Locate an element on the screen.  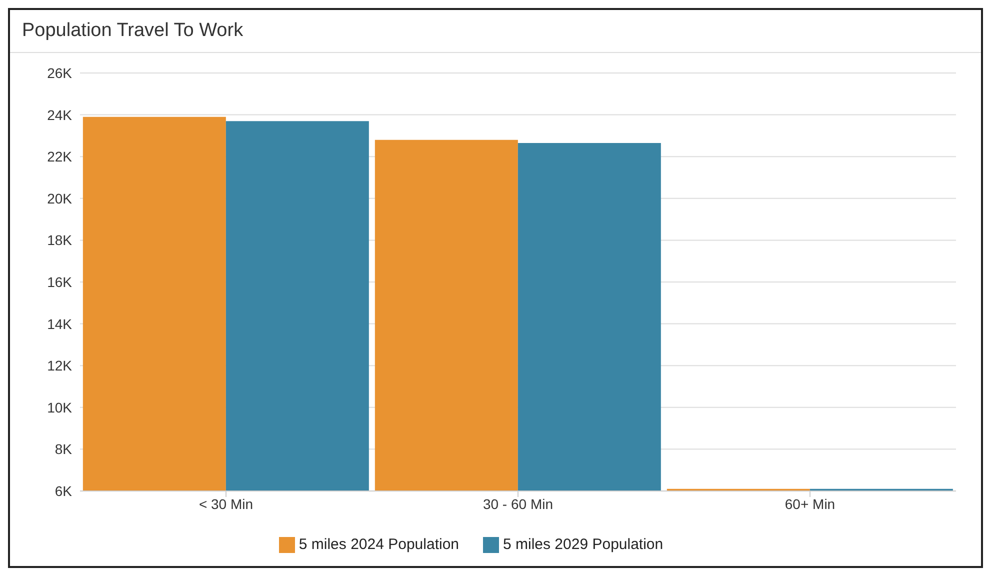
y-tick-label: 22K is located at coordinates (60, 156).